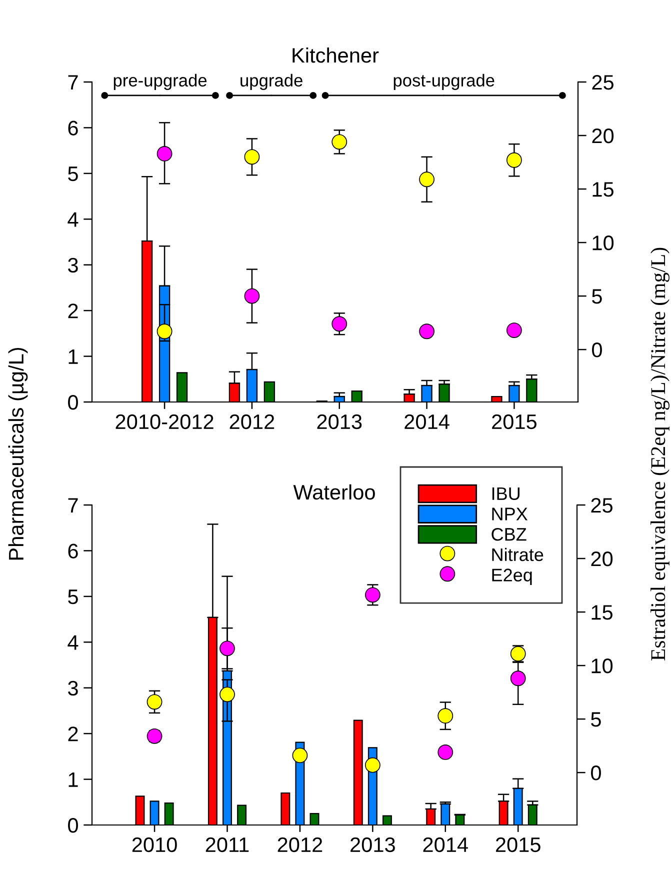 The width and height of the screenshot is (671, 884). What do you see at coordinates (335, 55) in the screenshot?
I see `chart-title: Kitchener` at bounding box center [335, 55].